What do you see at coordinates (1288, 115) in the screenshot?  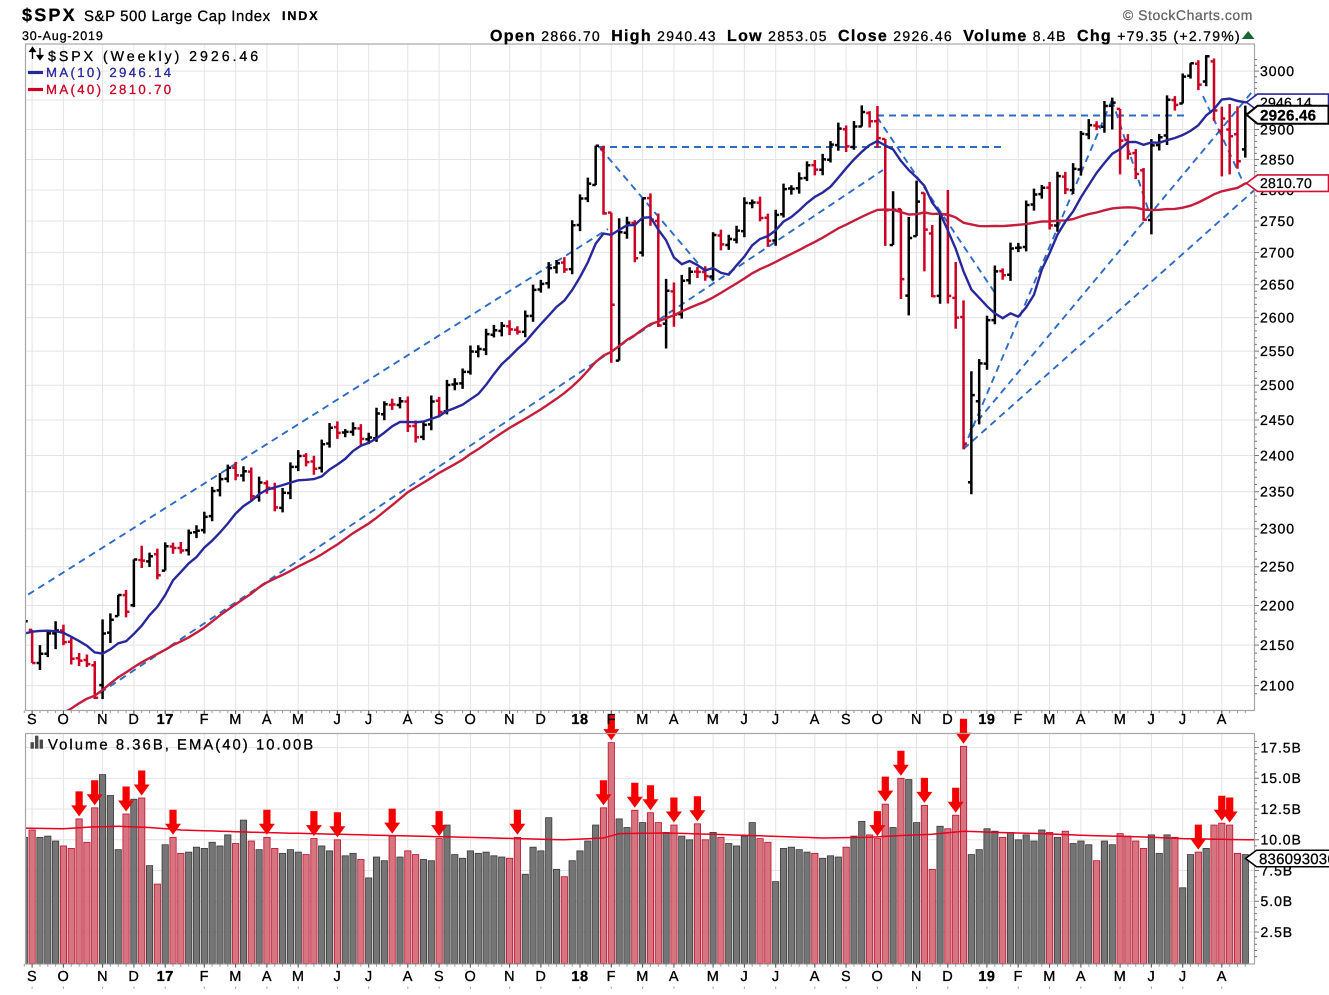 I see `svg-text: 2926.46` at bounding box center [1288, 115].